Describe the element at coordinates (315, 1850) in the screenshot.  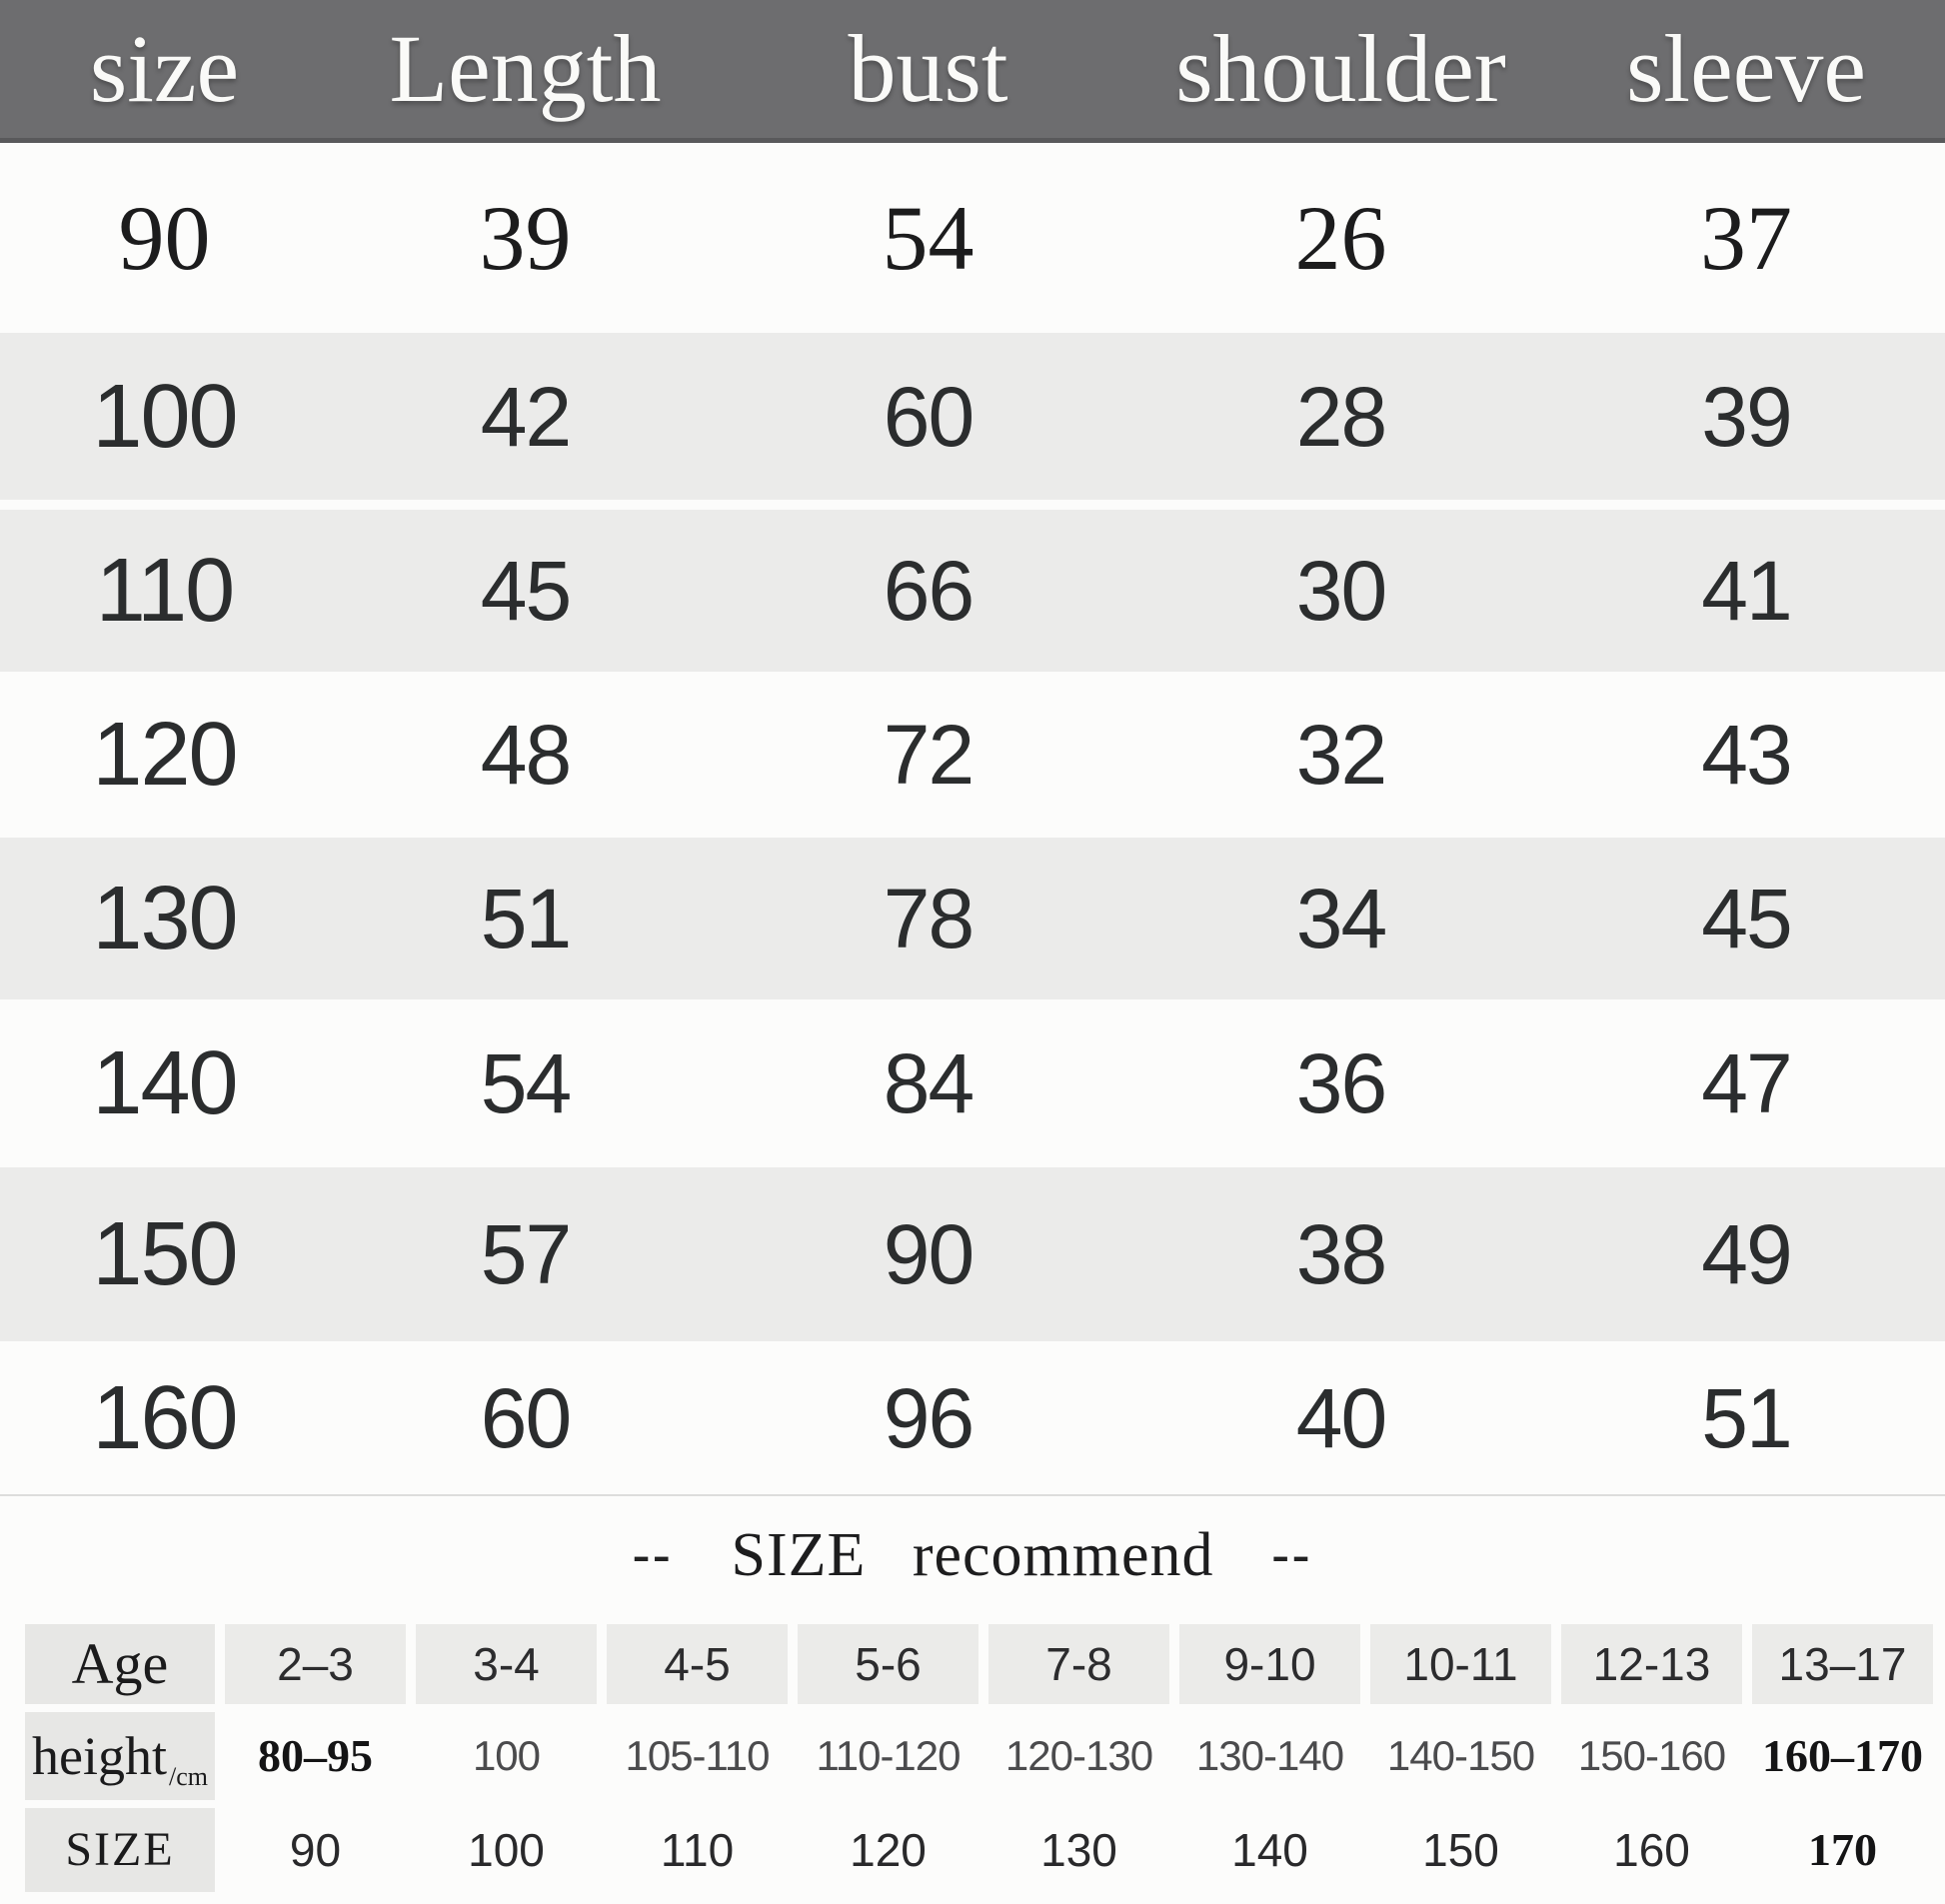
I see `size-cell: 90` at that location.